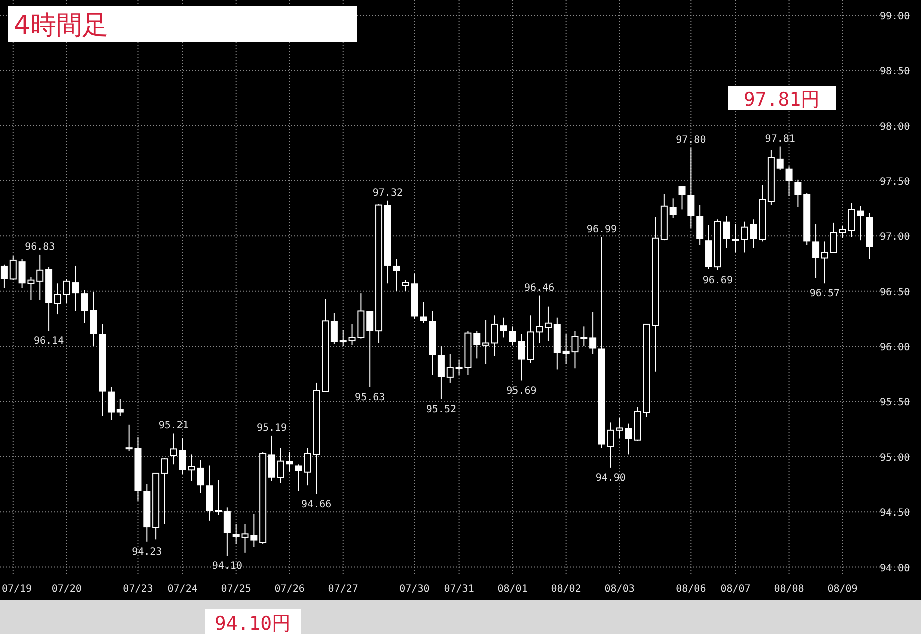 This screenshot has width=921, height=634. What do you see at coordinates (895, 127) in the screenshot?
I see `y-tick-label: 98.00` at bounding box center [895, 127].